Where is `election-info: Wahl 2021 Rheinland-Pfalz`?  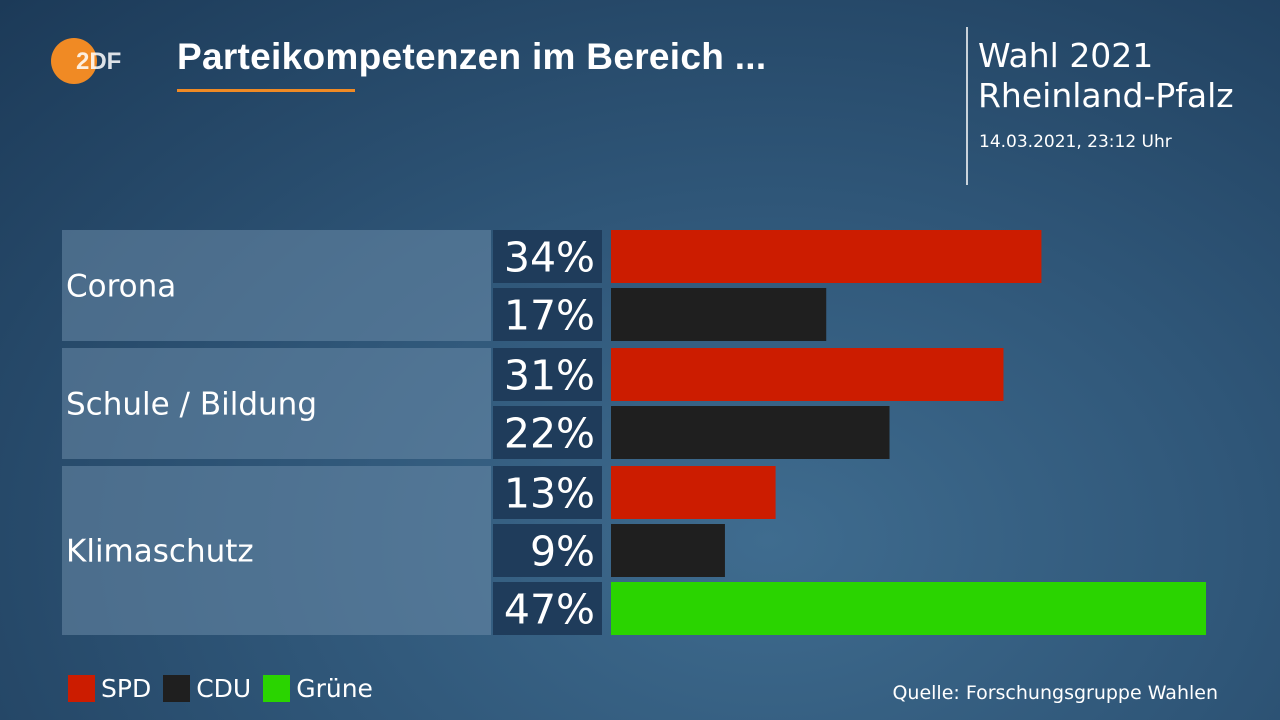 election-info: Wahl 2021 Rheinland-Pfalz is located at coordinates (1106, 76).